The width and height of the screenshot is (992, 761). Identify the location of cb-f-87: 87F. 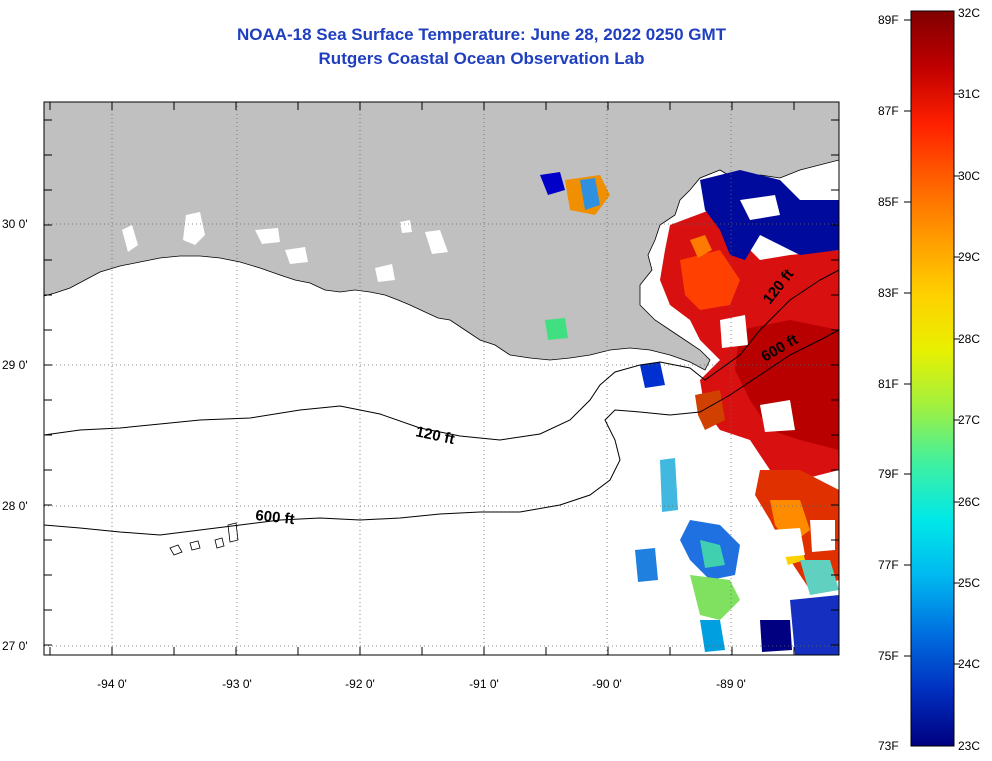
(888, 111).